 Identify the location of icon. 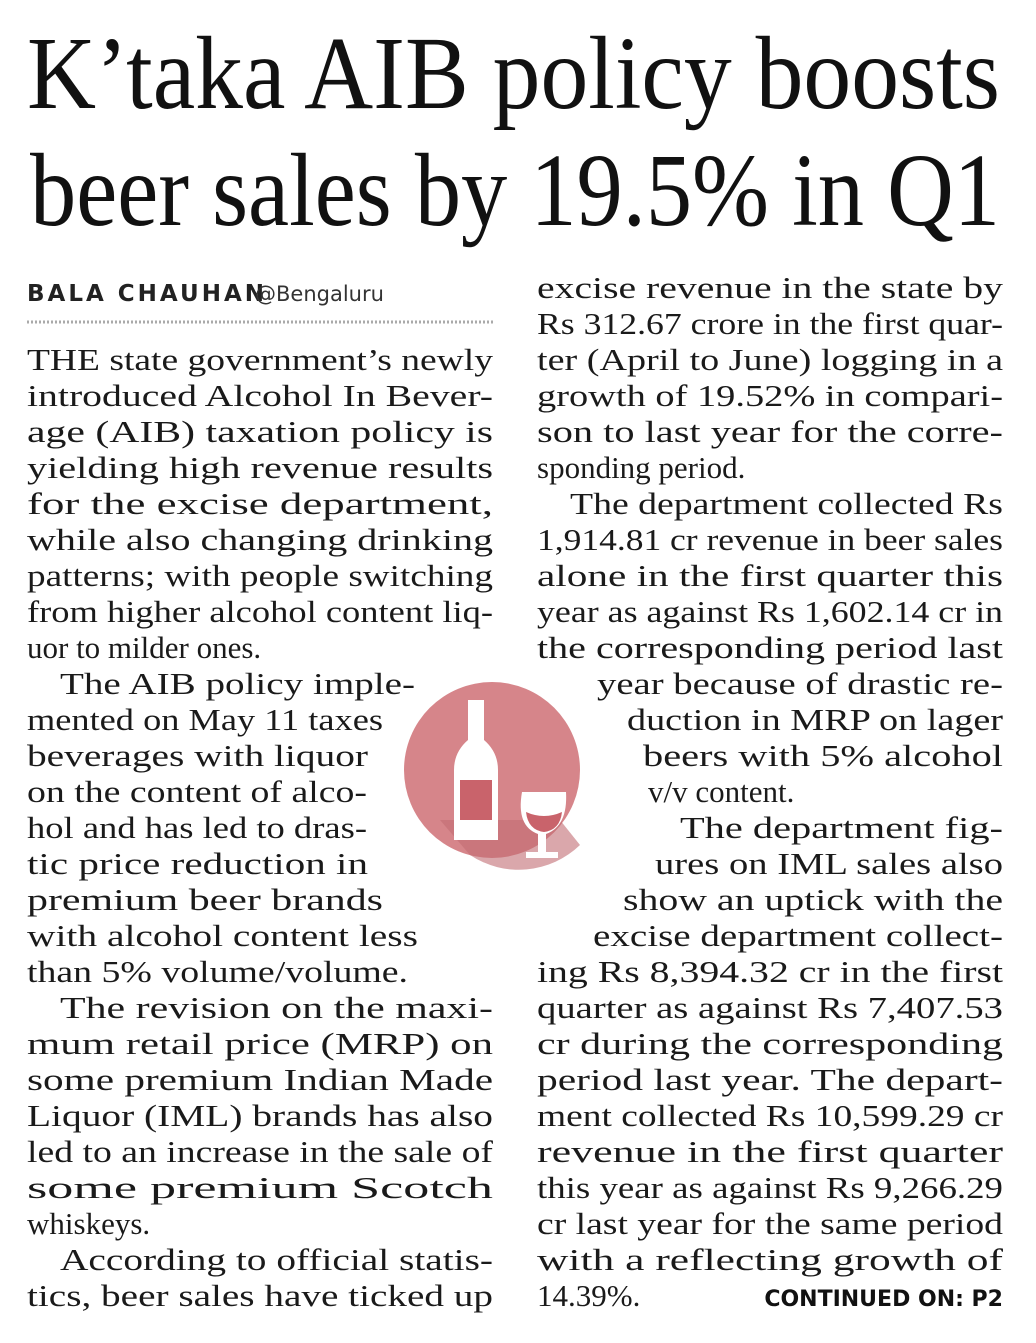
(492, 776).